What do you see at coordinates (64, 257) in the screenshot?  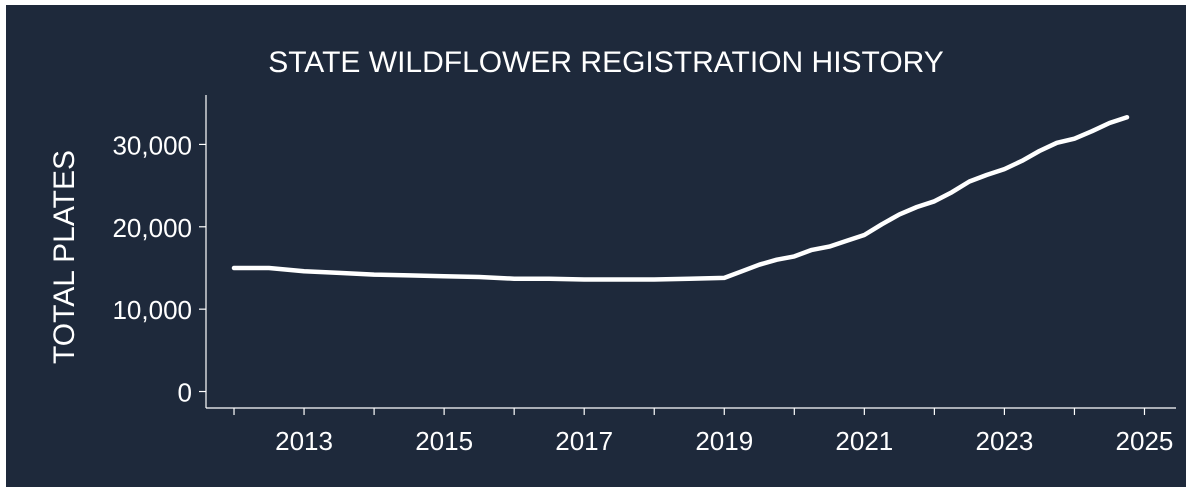 I see `y-axis-title: TOTAL PLATES` at bounding box center [64, 257].